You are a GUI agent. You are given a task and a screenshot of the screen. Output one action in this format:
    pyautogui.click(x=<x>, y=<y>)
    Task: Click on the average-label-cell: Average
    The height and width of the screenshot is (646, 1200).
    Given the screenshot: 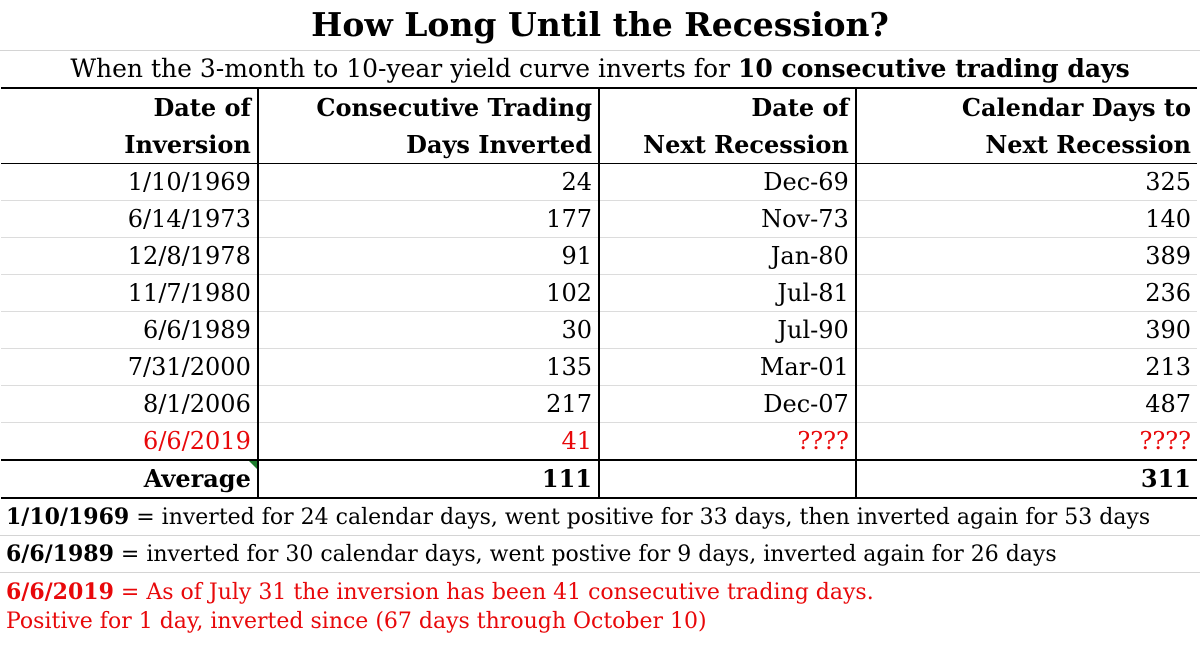 What is the action you would take?
    pyautogui.click(x=129, y=479)
    